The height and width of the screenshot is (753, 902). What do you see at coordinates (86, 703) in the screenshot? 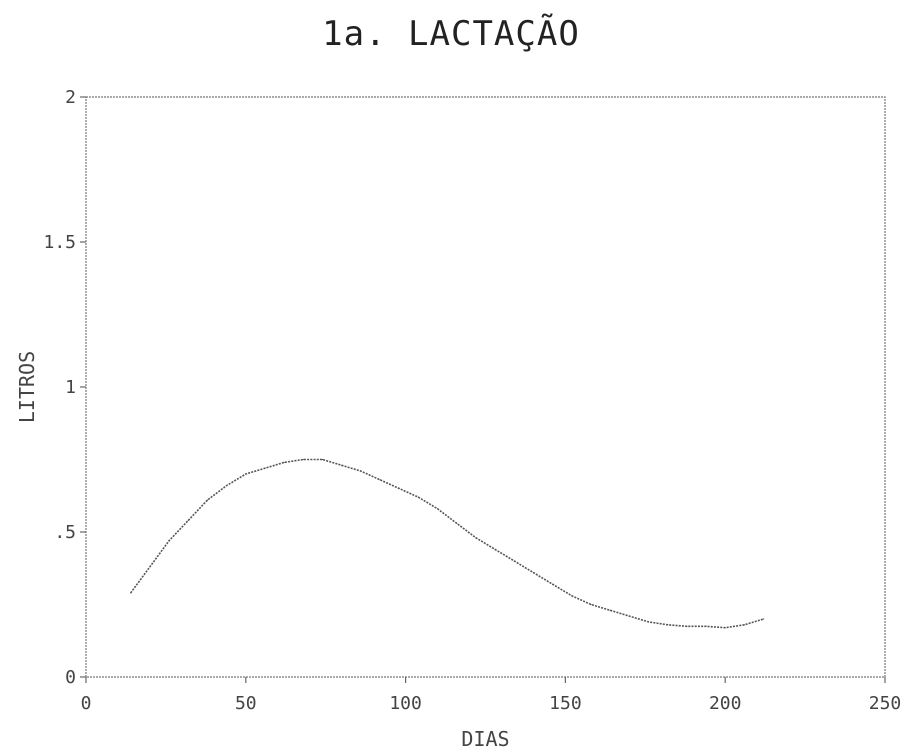
I see `x-tick-label: 0` at bounding box center [86, 703].